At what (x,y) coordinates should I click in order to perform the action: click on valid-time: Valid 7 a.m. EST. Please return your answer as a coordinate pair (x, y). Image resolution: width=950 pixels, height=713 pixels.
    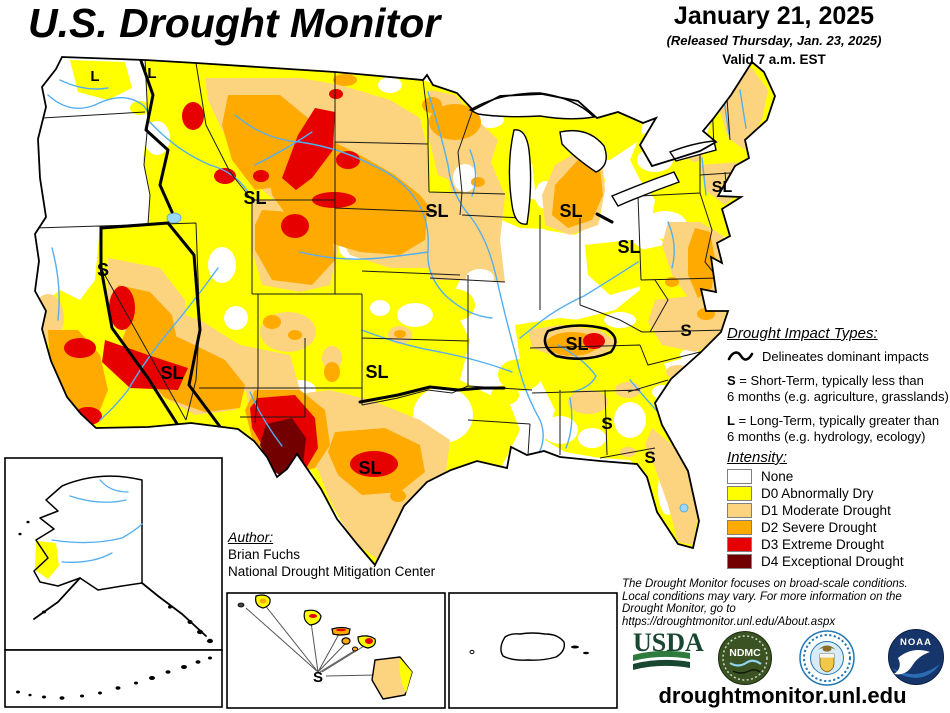
    Looking at the image, I should click on (774, 59).